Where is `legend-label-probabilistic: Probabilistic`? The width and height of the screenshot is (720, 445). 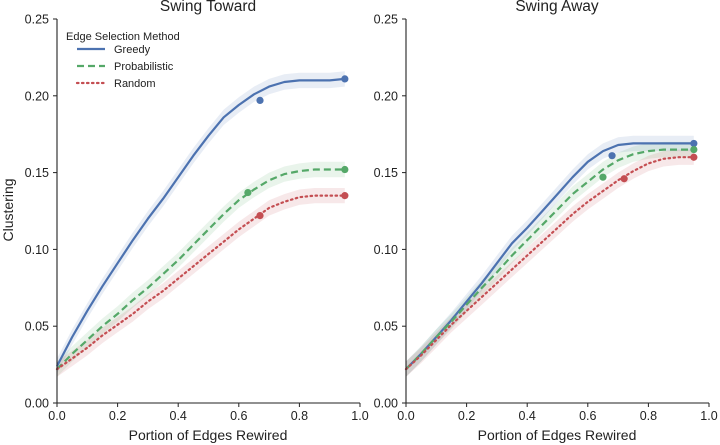
legend-label-probabilistic: Probabilistic is located at coordinates (144, 67).